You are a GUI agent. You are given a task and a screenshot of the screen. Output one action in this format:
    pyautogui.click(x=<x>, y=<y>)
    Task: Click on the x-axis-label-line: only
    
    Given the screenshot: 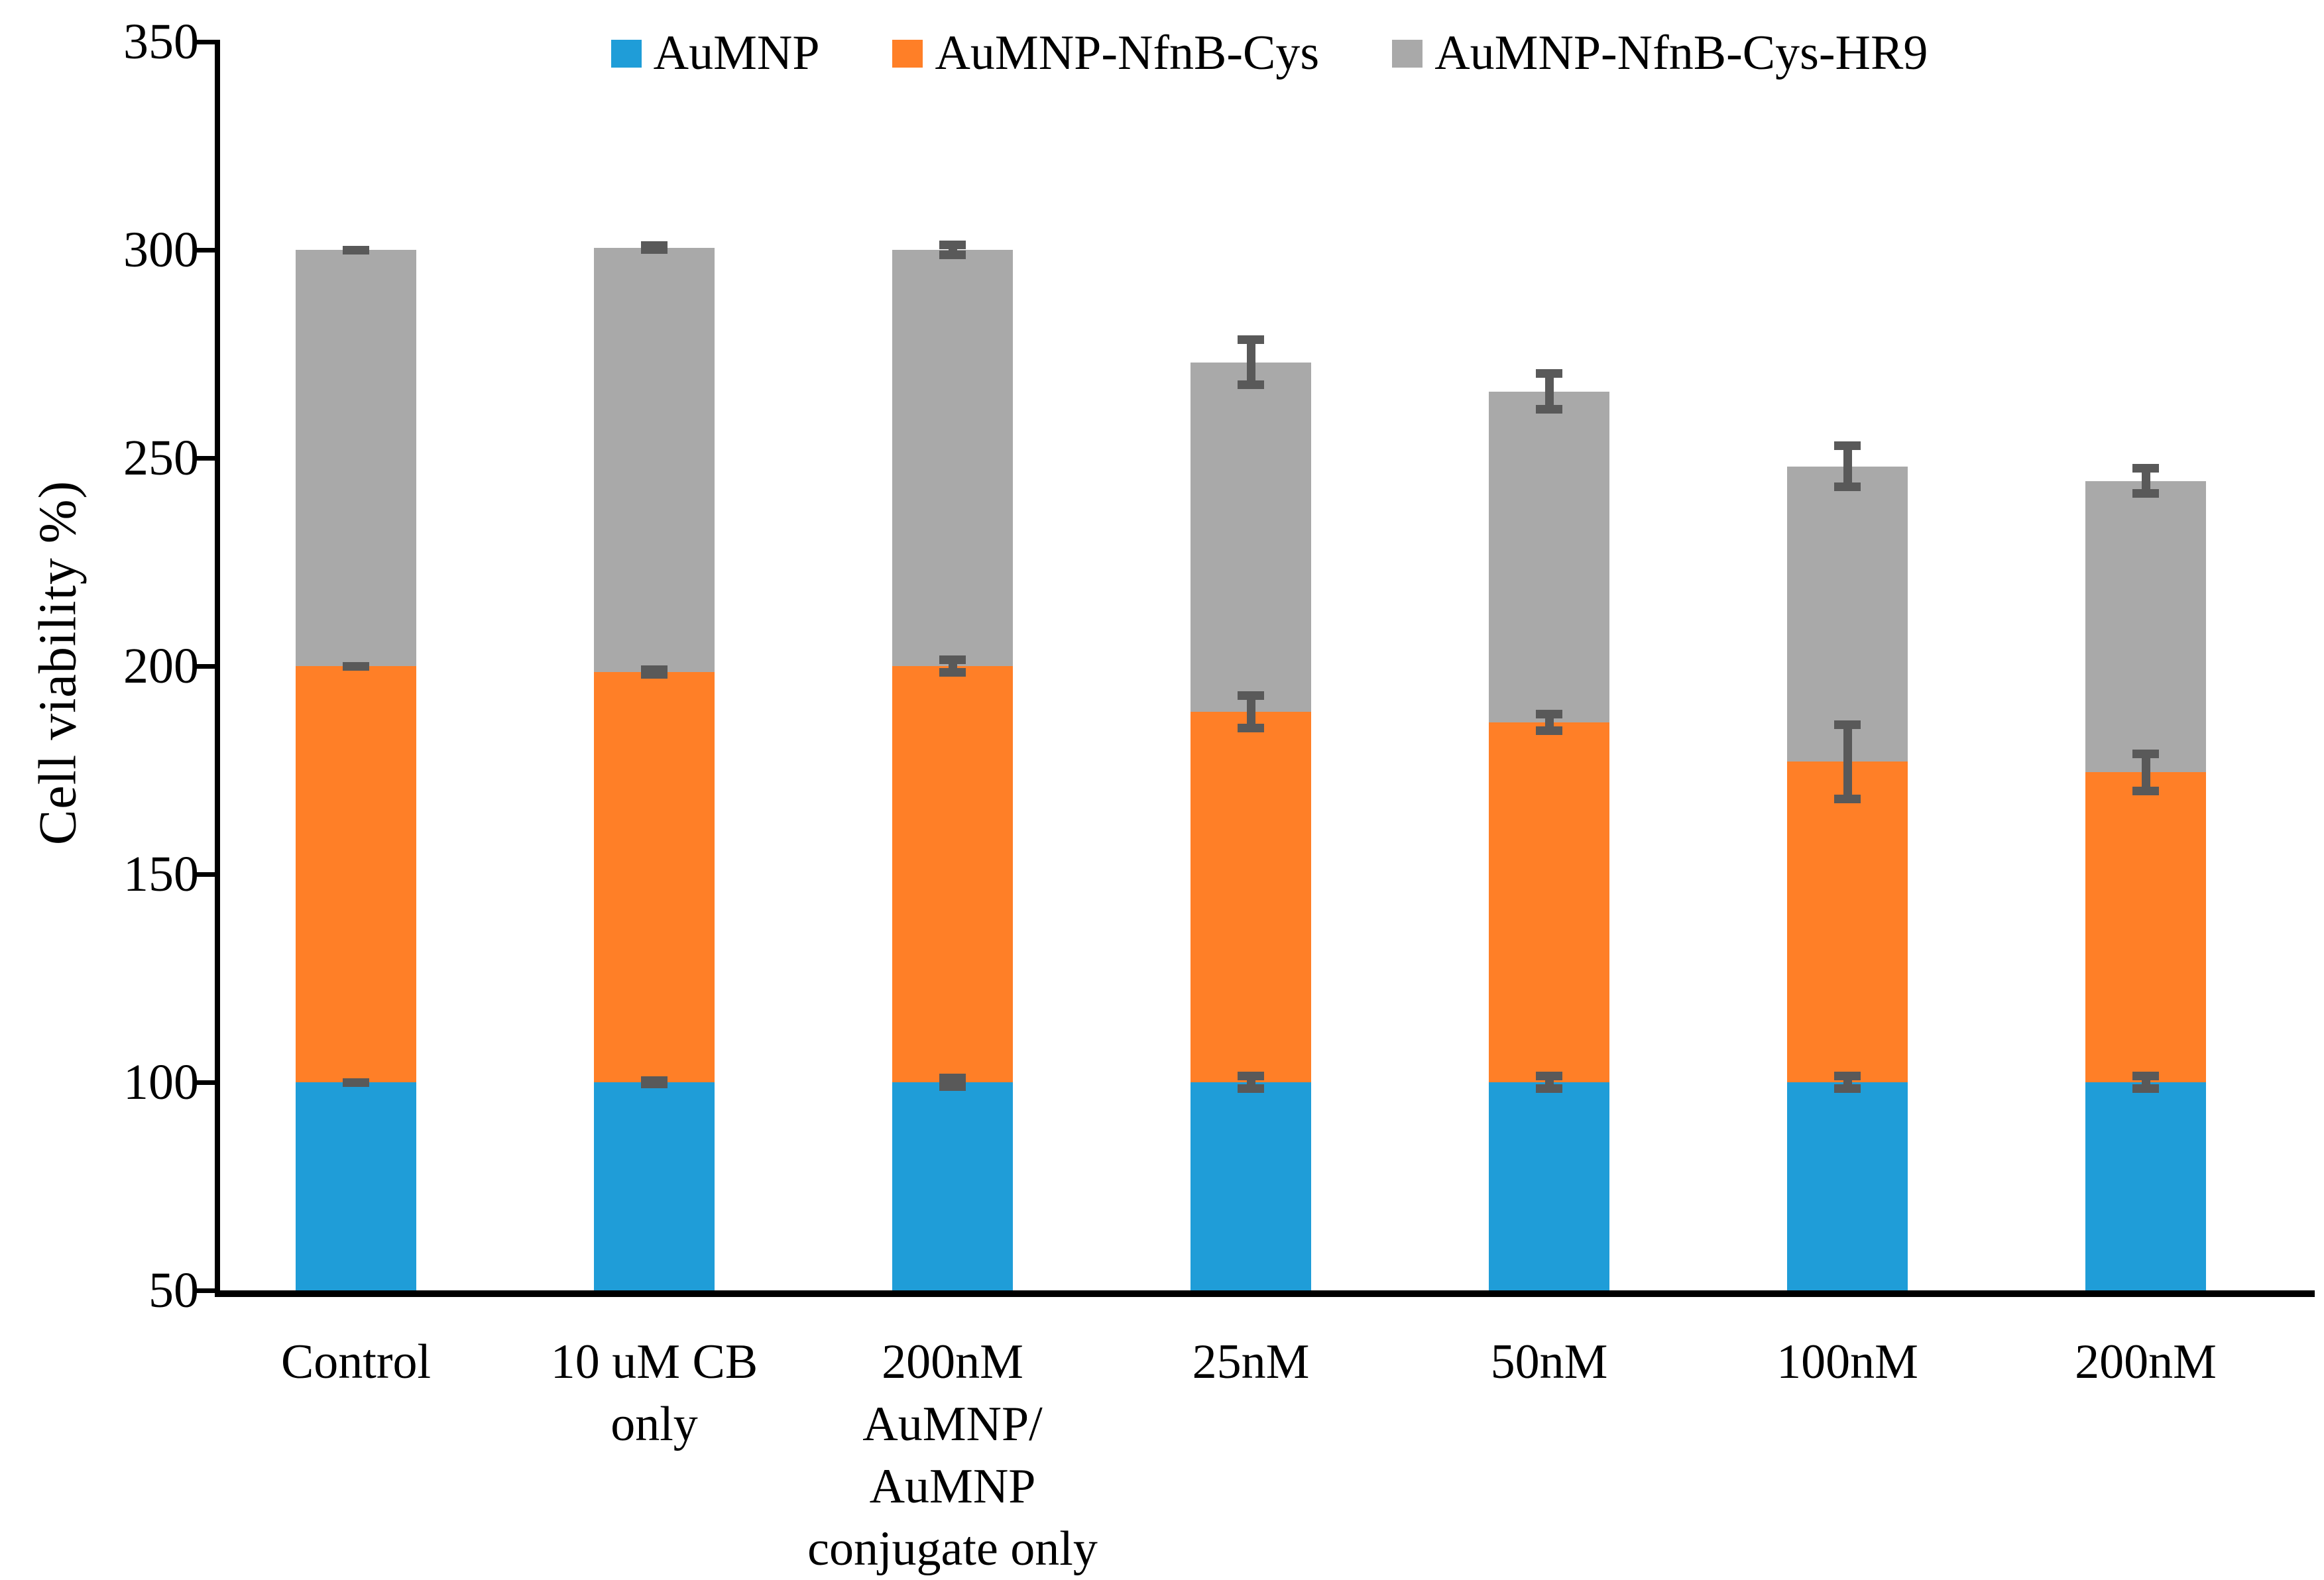 What is the action you would take?
    pyautogui.click(x=654, y=1424)
    